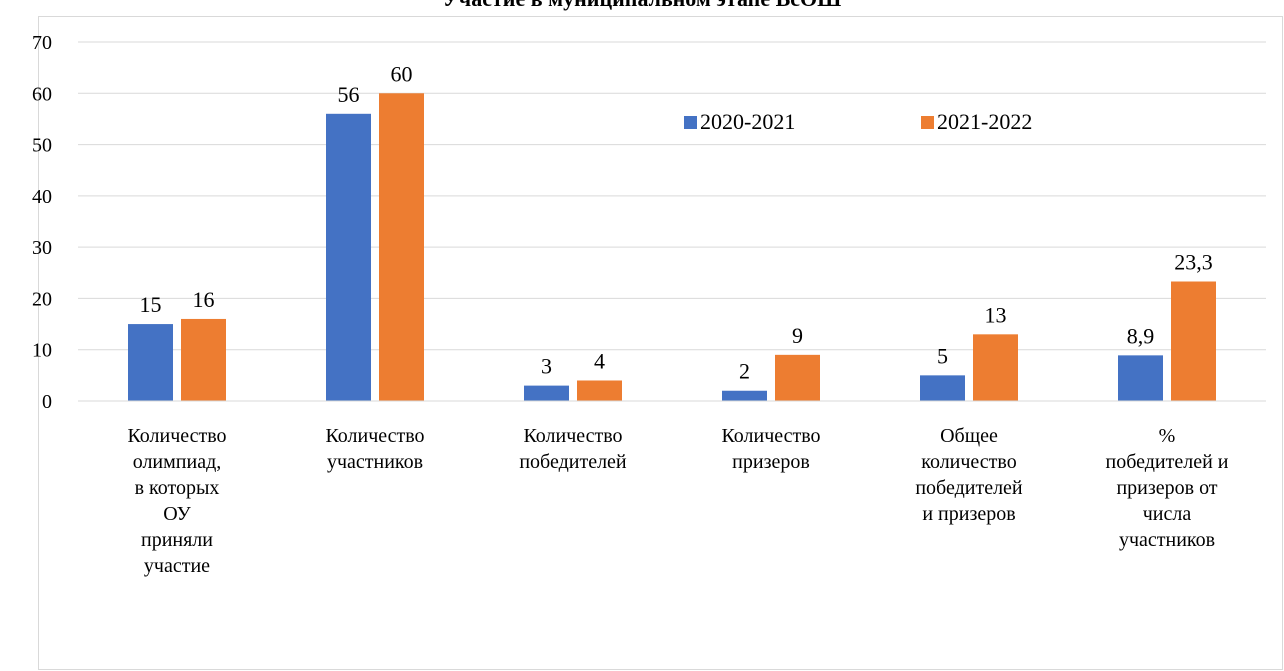 The width and height of the screenshot is (1284, 671). I want to click on data-label: 60, so click(402, 73).